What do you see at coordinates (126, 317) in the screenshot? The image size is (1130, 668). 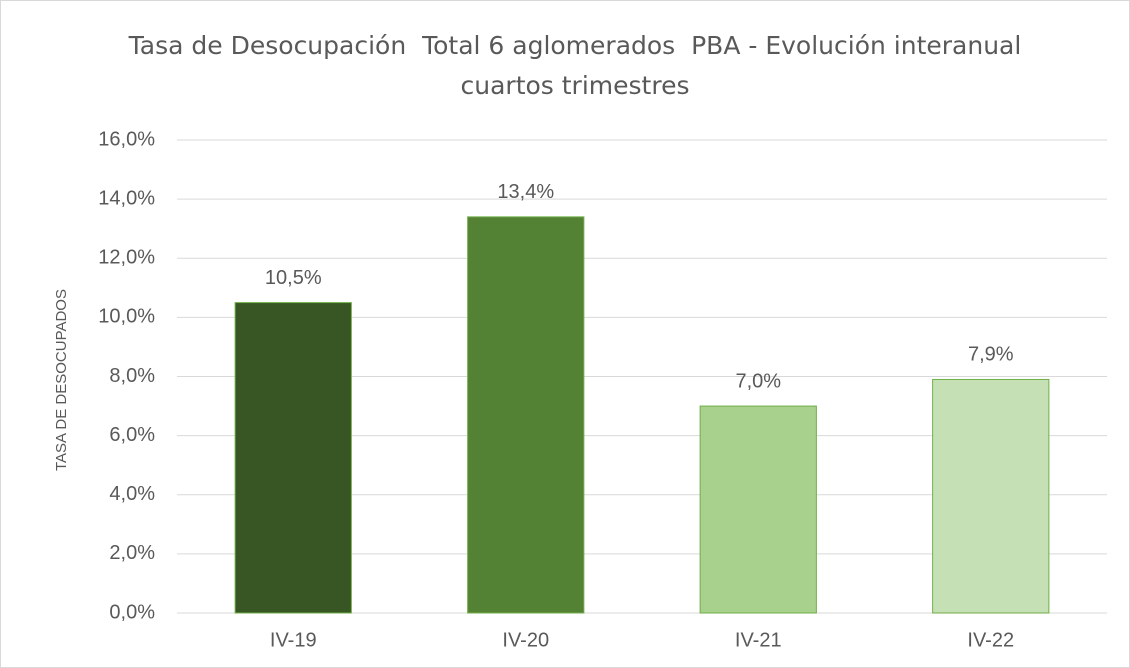 I see `y-tick-label: 10,0%` at bounding box center [126, 317].